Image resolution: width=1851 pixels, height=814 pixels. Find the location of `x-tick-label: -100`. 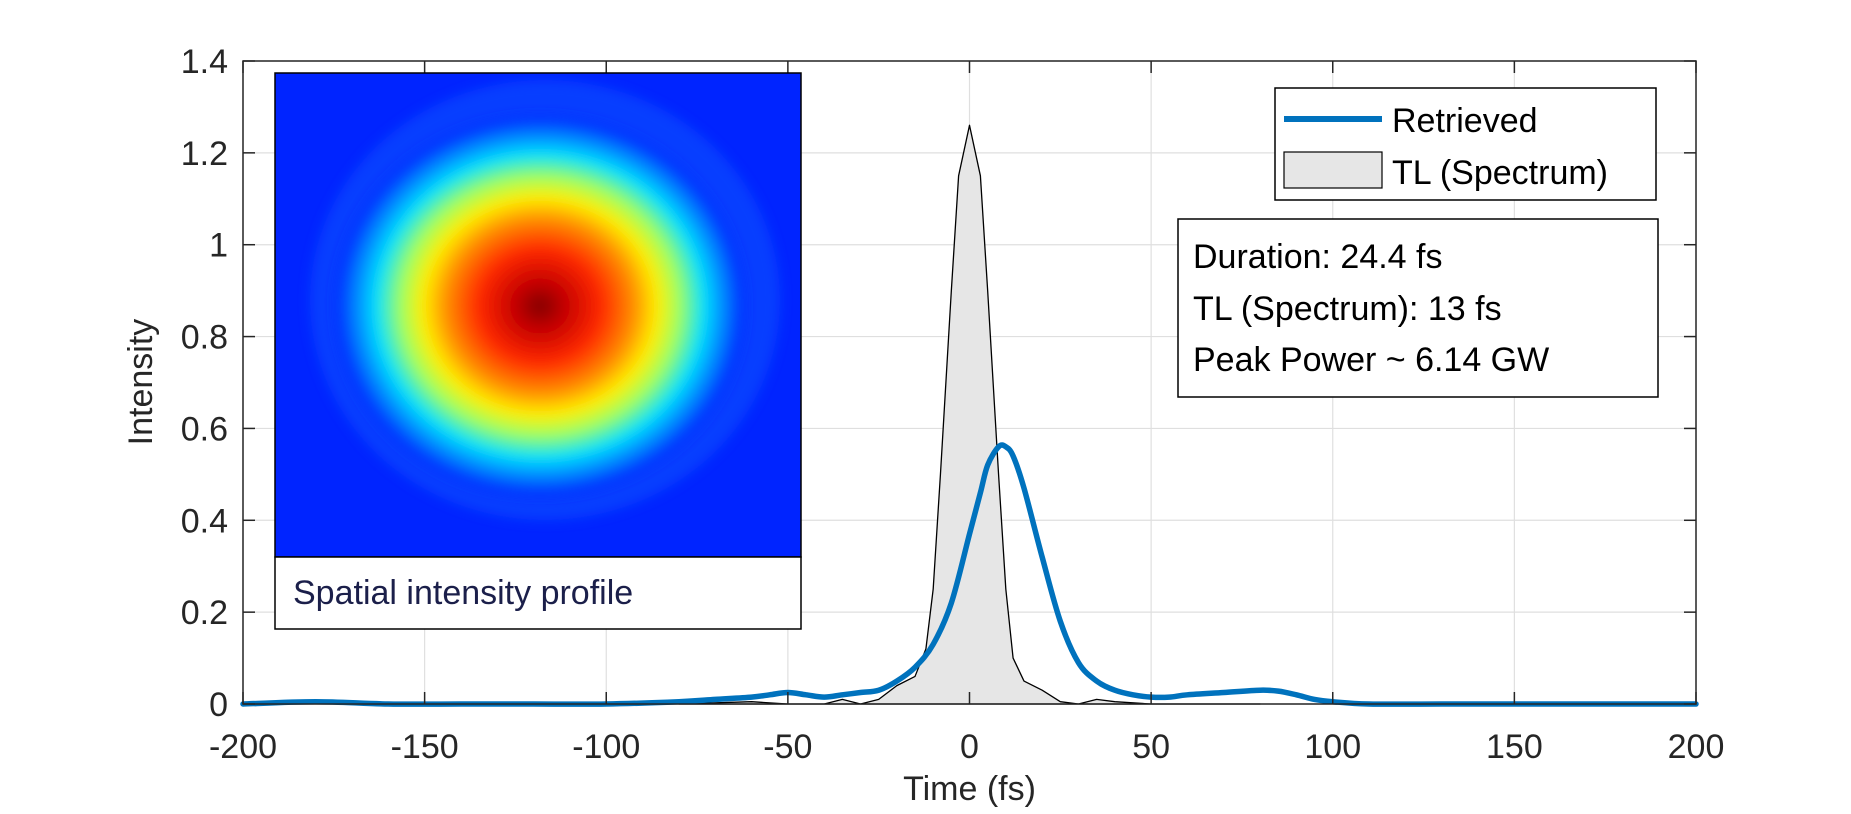

x-tick-label: -100 is located at coordinates (606, 747).